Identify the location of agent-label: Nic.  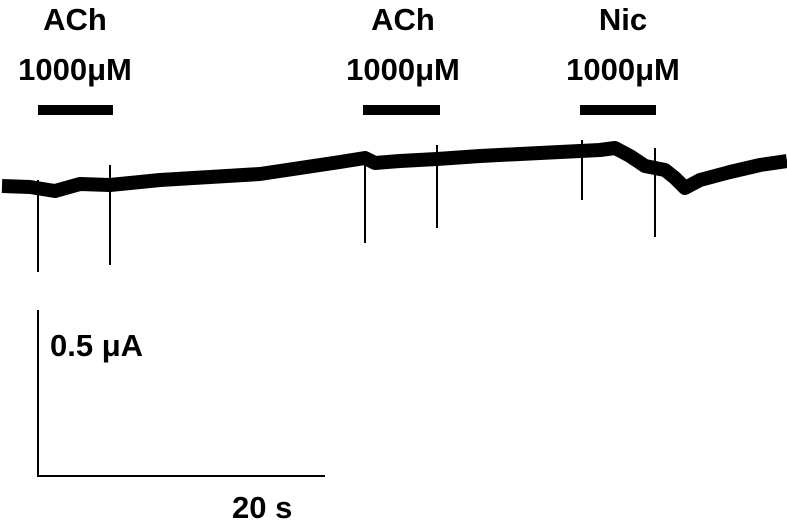
(623, 19).